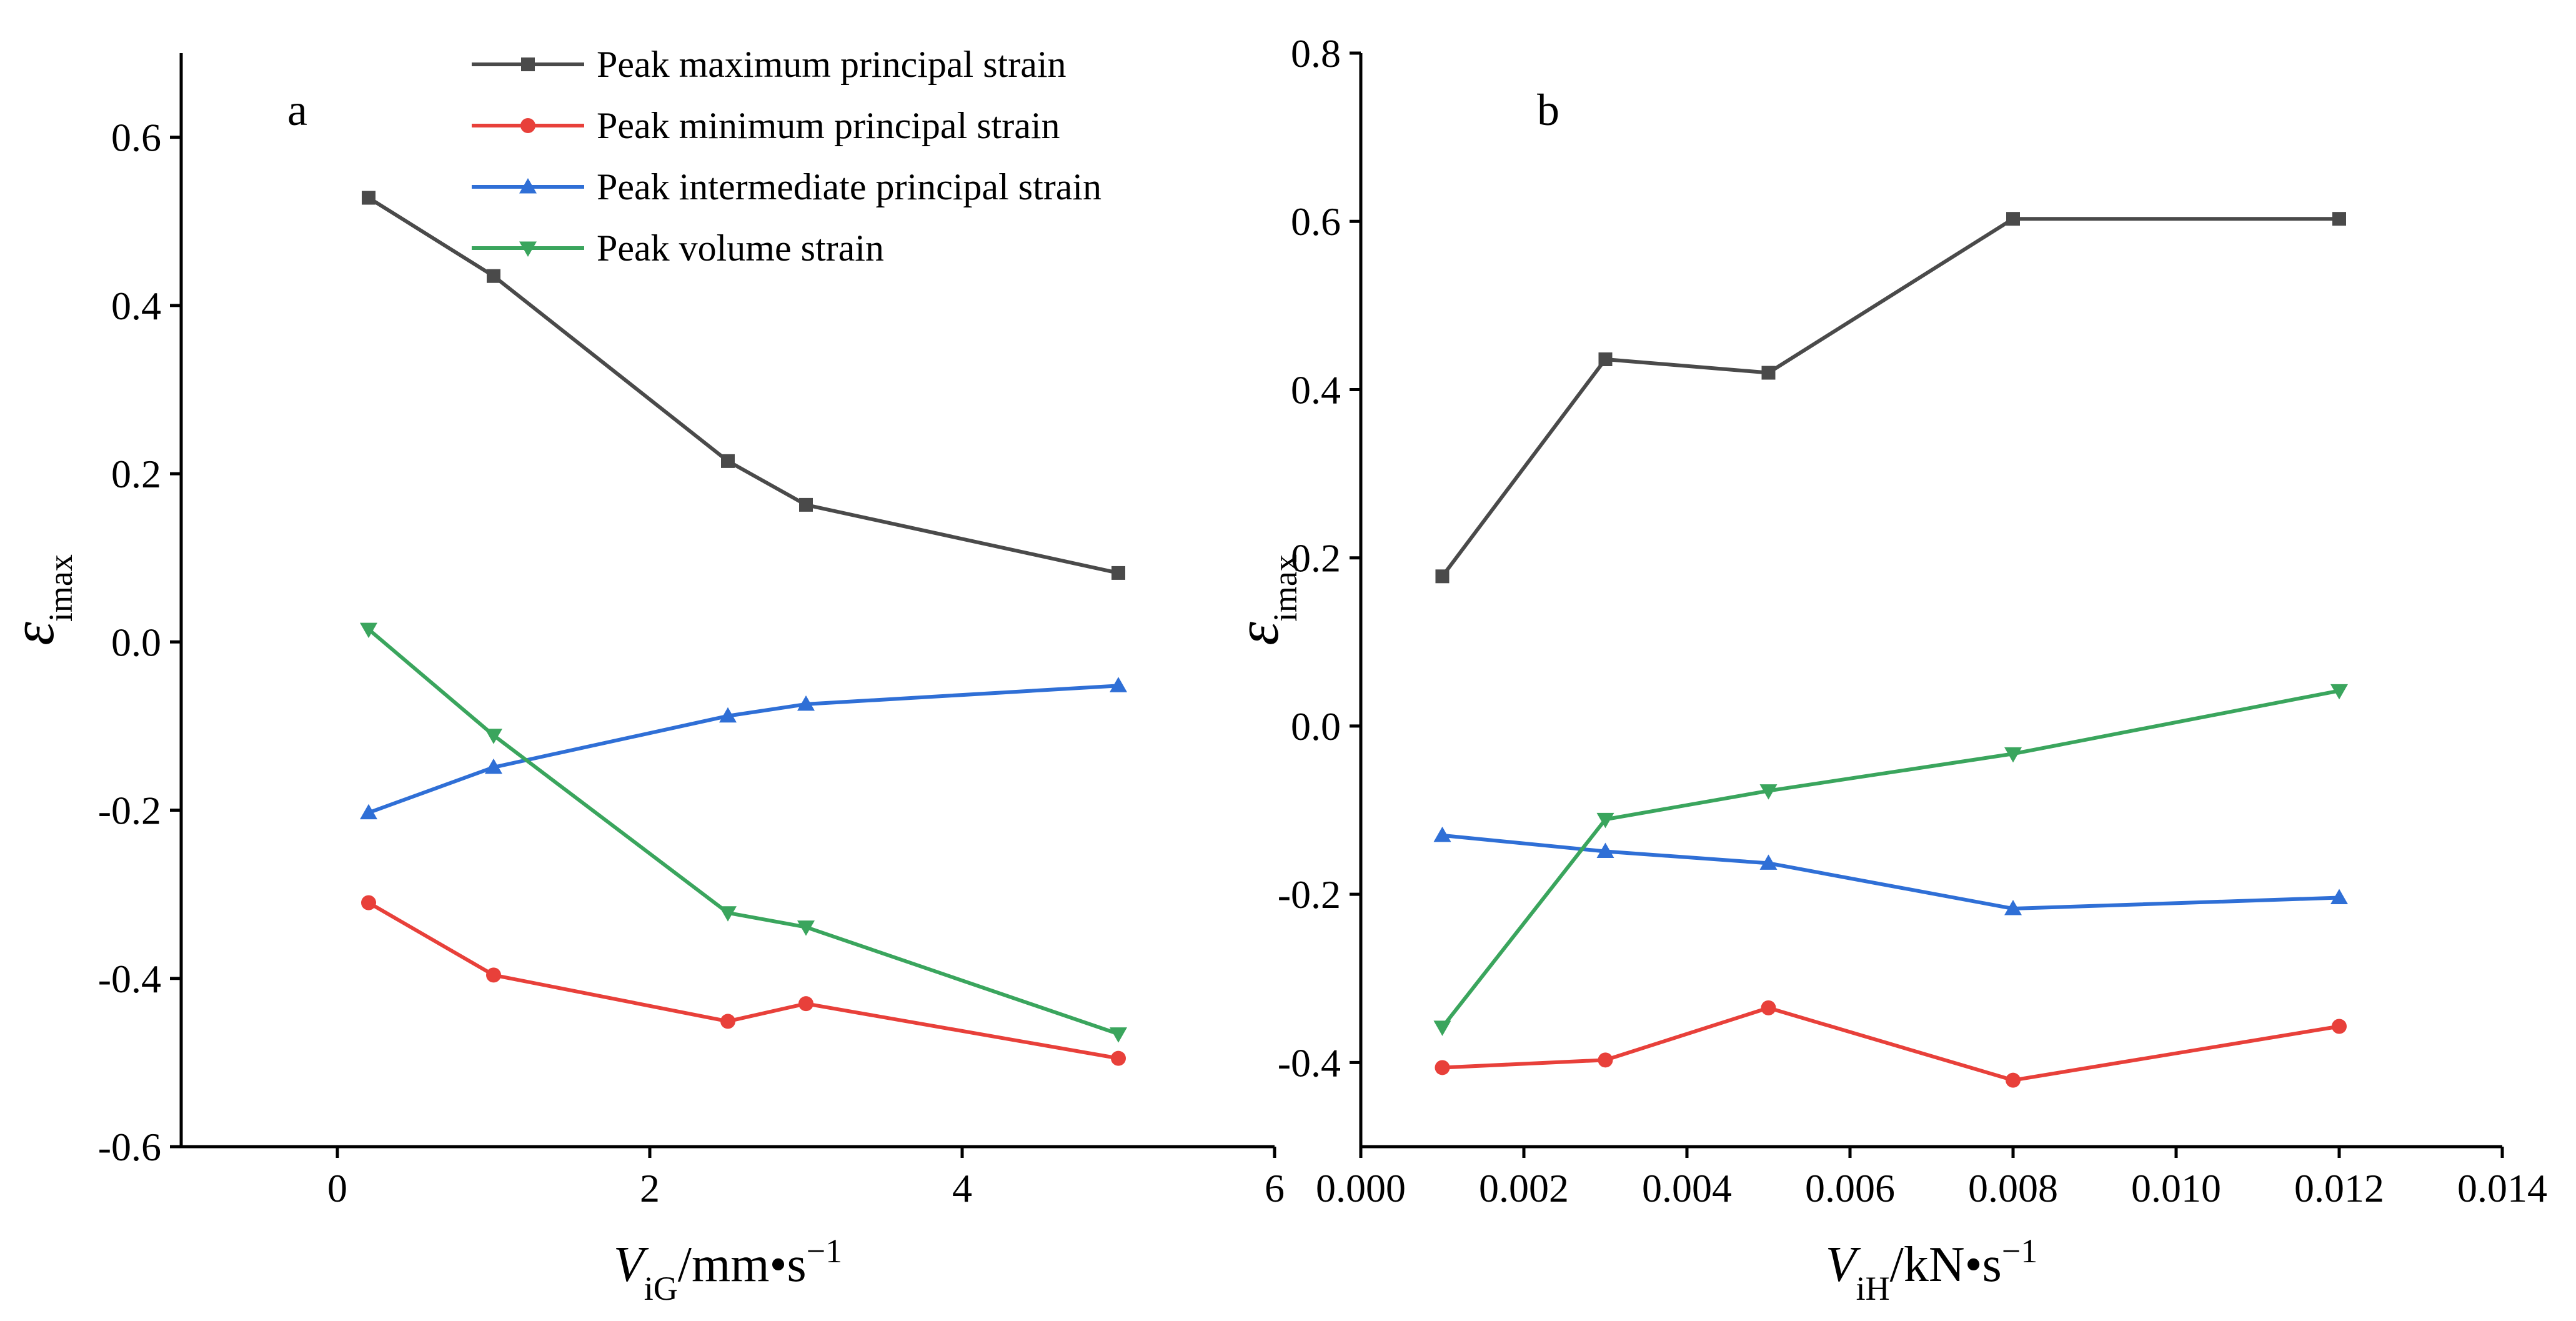 This screenshot has height=1321, width=2576. What do you see at coordinates (129, 1147) in the screenshot?
I see `y-tick-label: -0.6` at bounding box center [129, 1147].